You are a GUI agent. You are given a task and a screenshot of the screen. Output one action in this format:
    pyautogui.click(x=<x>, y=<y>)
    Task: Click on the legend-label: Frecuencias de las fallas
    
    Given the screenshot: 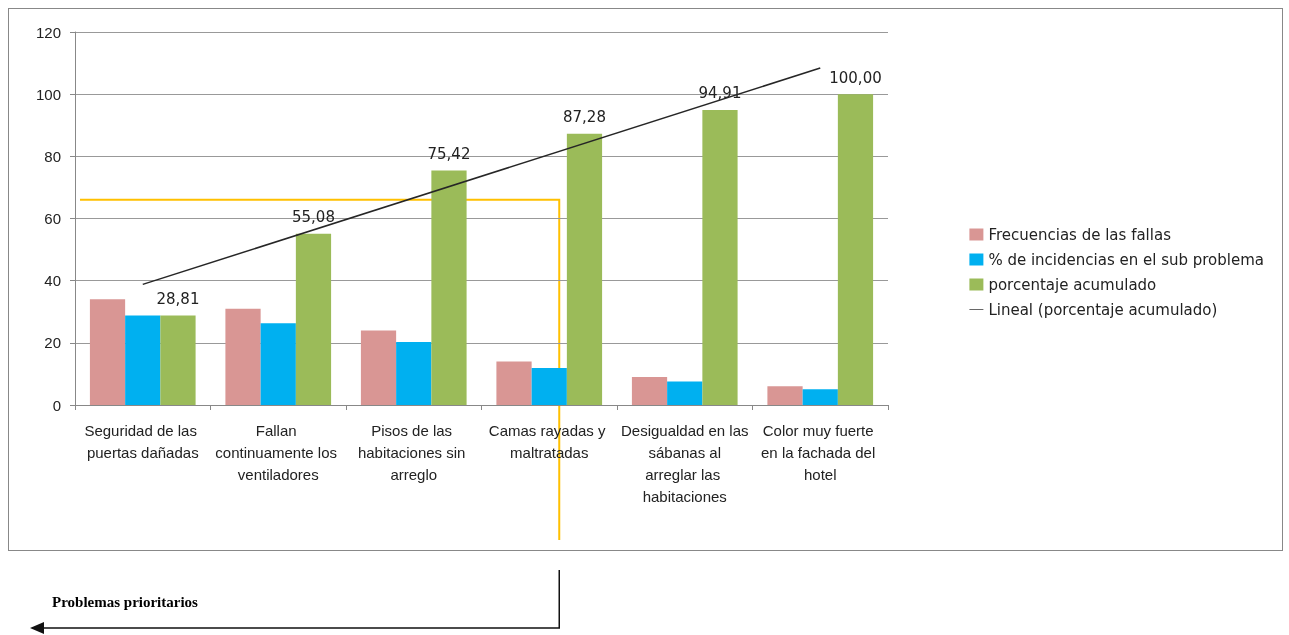 What is the action you would take?
    pyautogui.click(x=1080, y=234)
    